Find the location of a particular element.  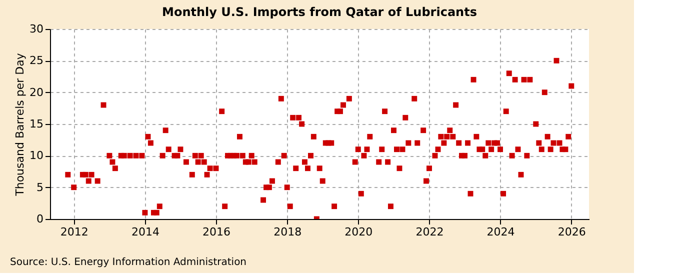

y-tick-label: 10 is located at coordinates (37, 155).